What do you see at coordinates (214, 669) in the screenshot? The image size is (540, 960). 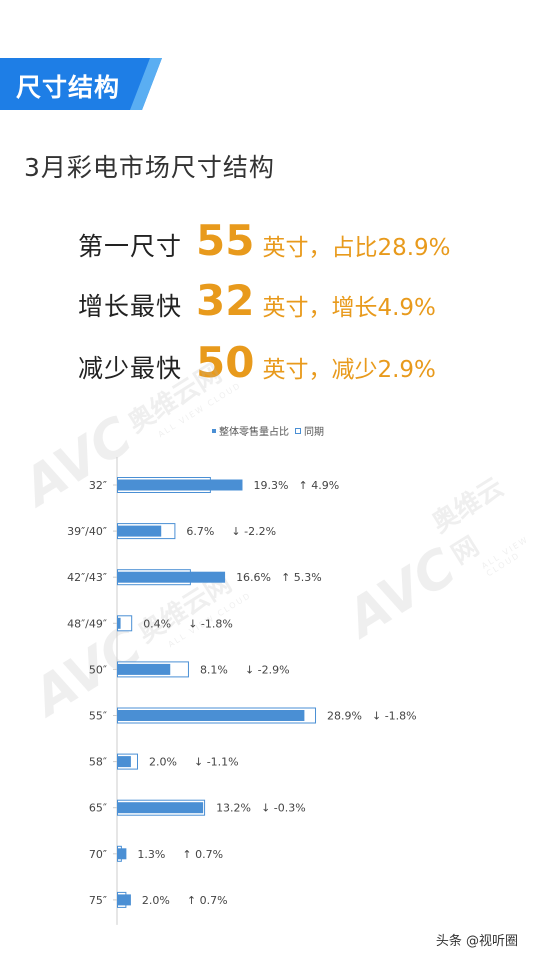 I see `data-label: 8.1%` at bounding box center [214, 669].